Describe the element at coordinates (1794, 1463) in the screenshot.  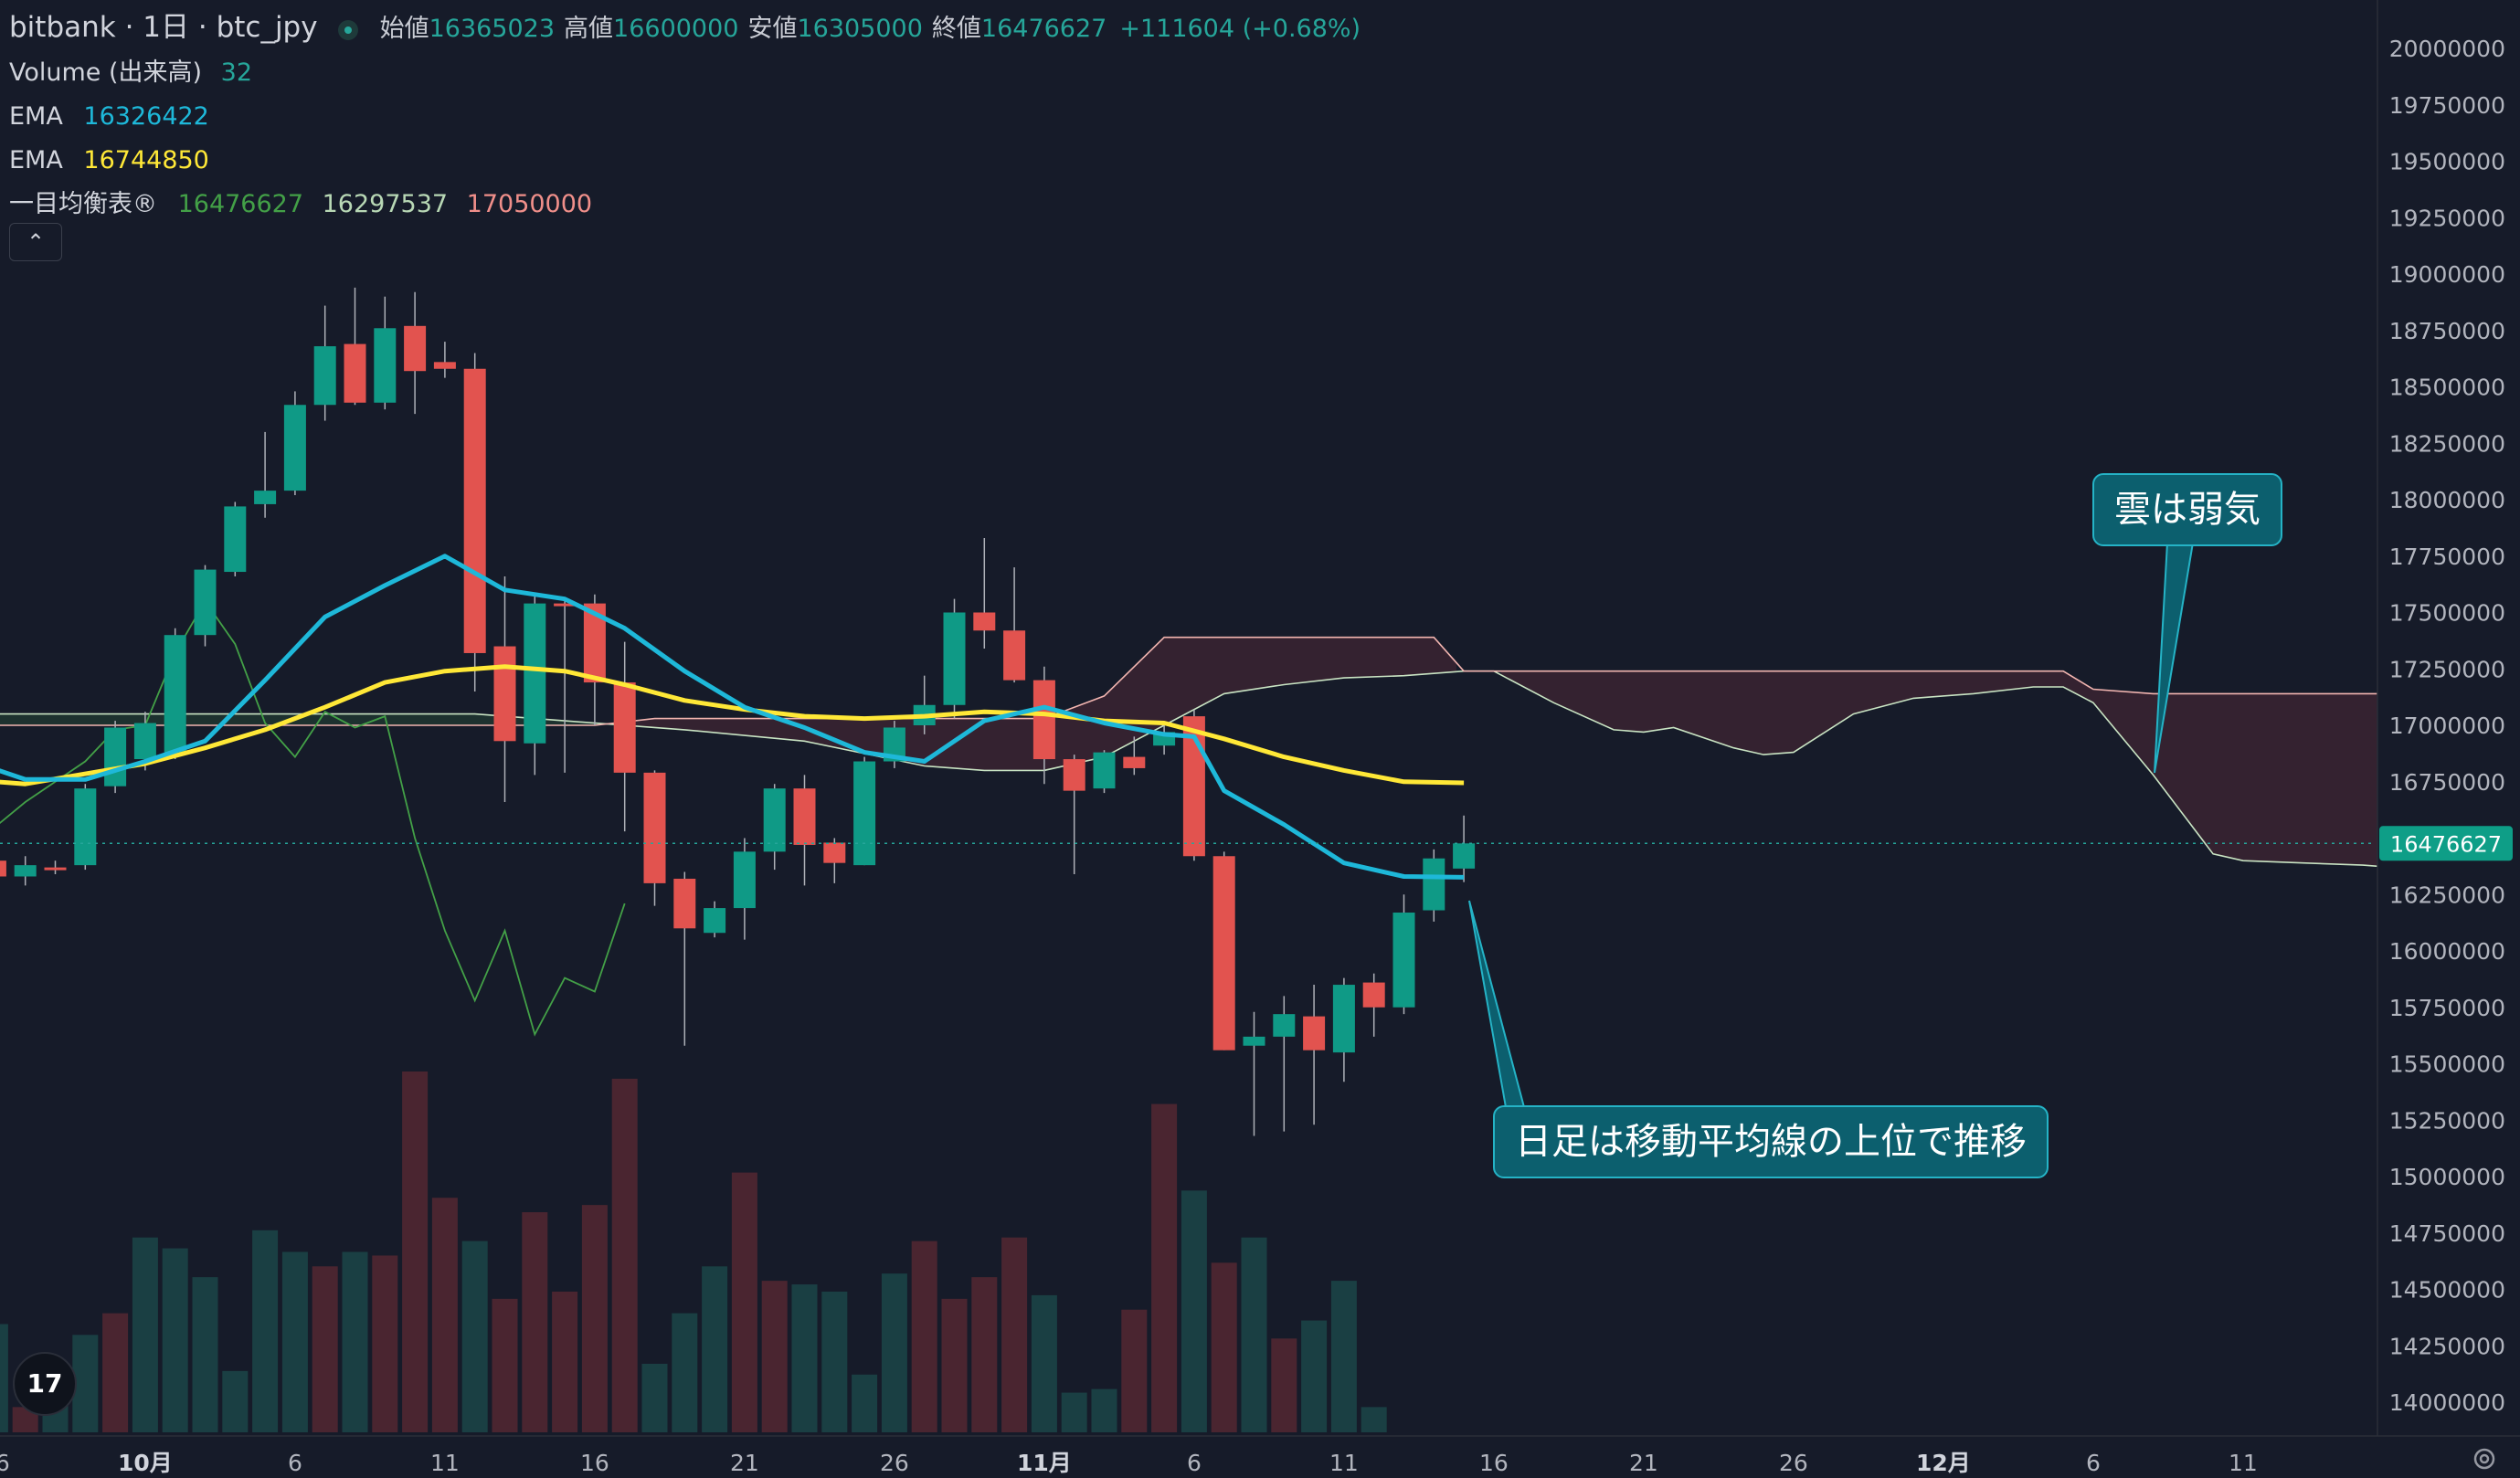
I see `time-tick-label: 26` at that location.